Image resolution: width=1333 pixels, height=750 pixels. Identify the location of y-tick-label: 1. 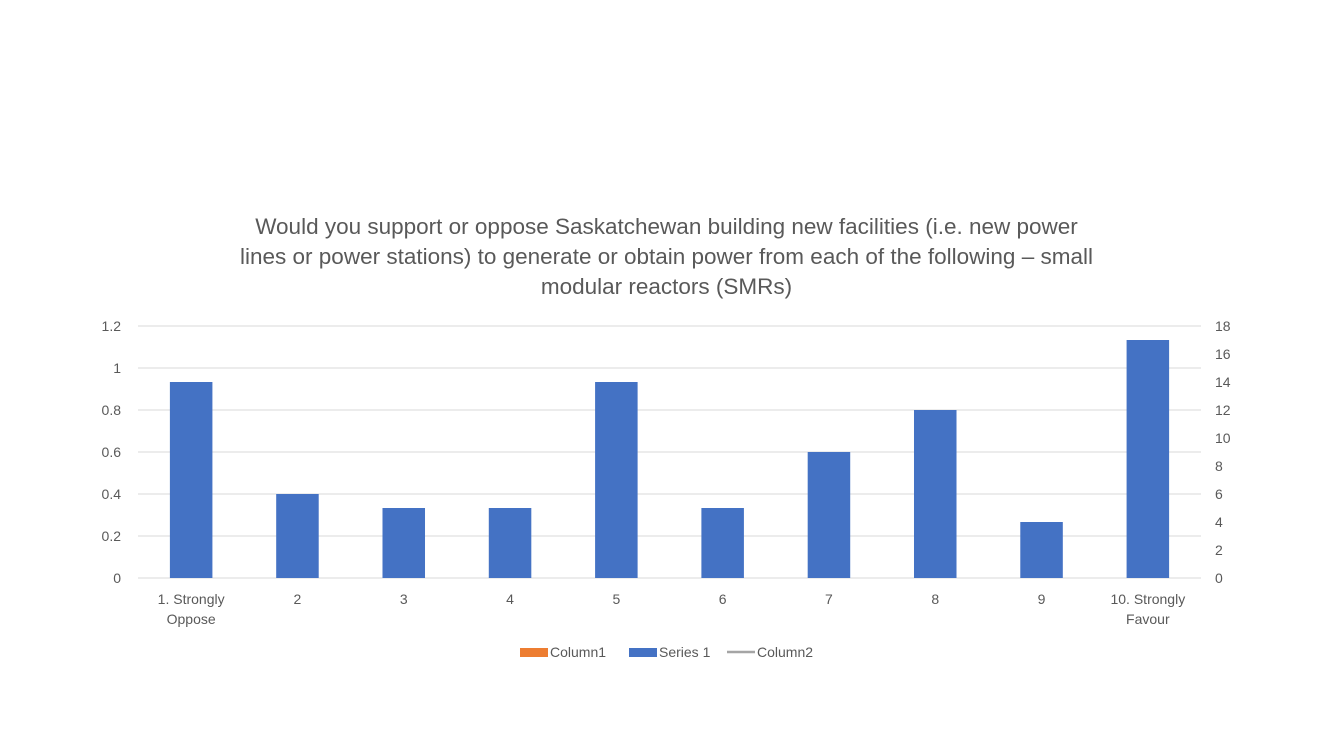
(117, 368).